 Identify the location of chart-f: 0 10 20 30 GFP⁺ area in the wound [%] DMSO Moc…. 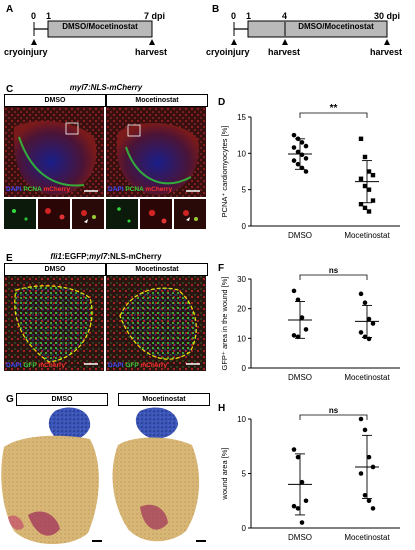
(310, 324).